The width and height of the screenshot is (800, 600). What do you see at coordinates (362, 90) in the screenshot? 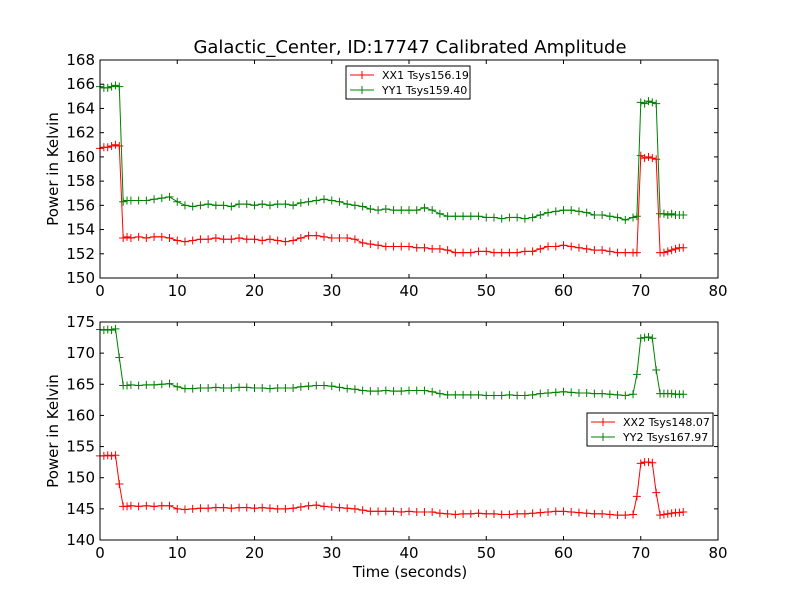
I see `legend-marker` at bounding box center [362, 90].